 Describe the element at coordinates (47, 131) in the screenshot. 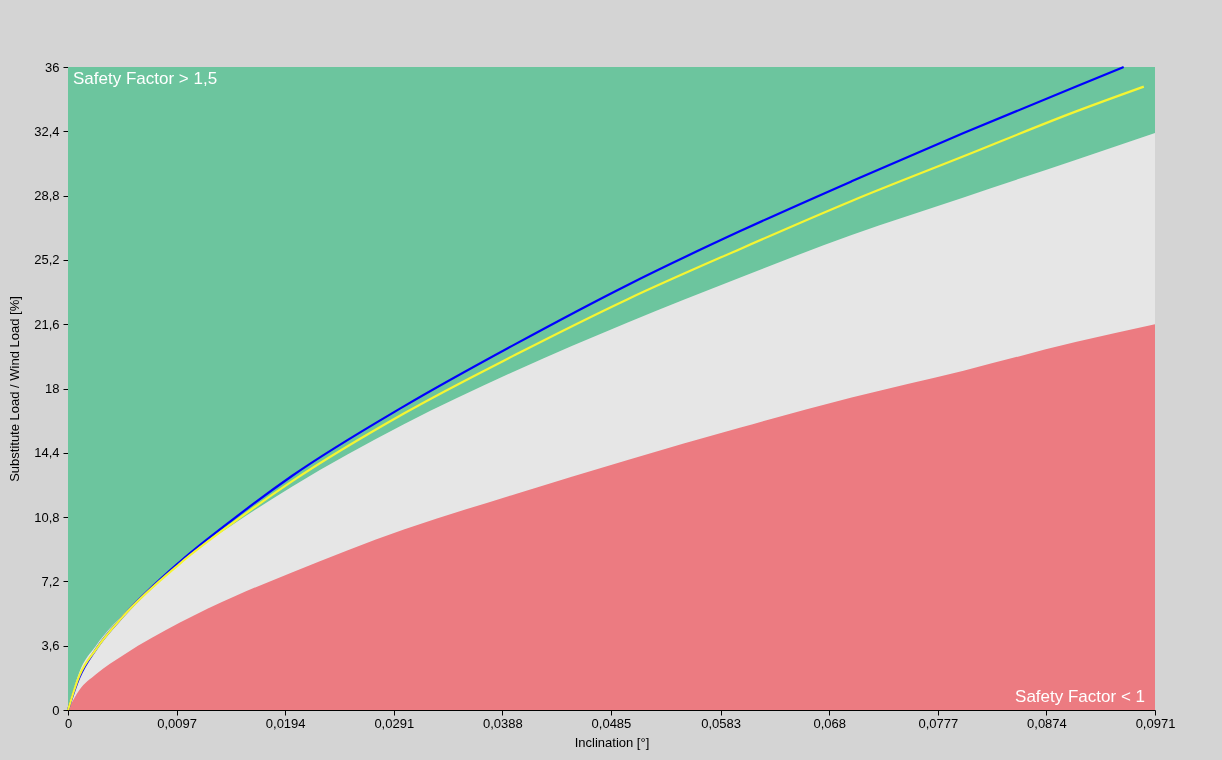

I see `y-tick-label: 32,4` at that location.